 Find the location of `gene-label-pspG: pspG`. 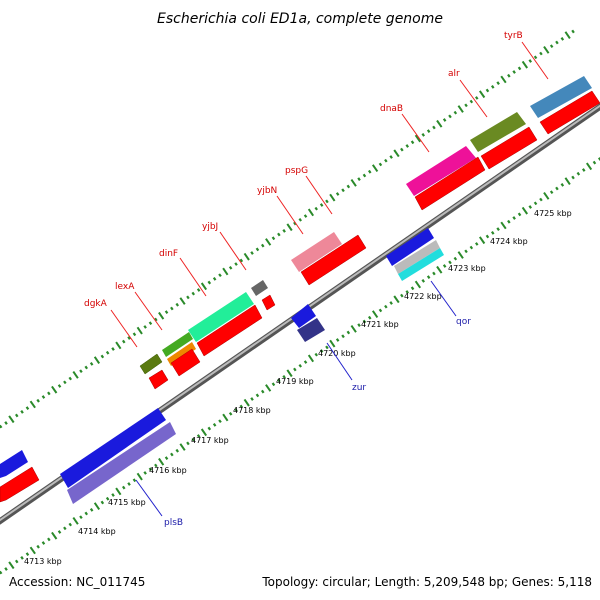

gene-label-pspG: pspG is located at coordinates (296, 171).